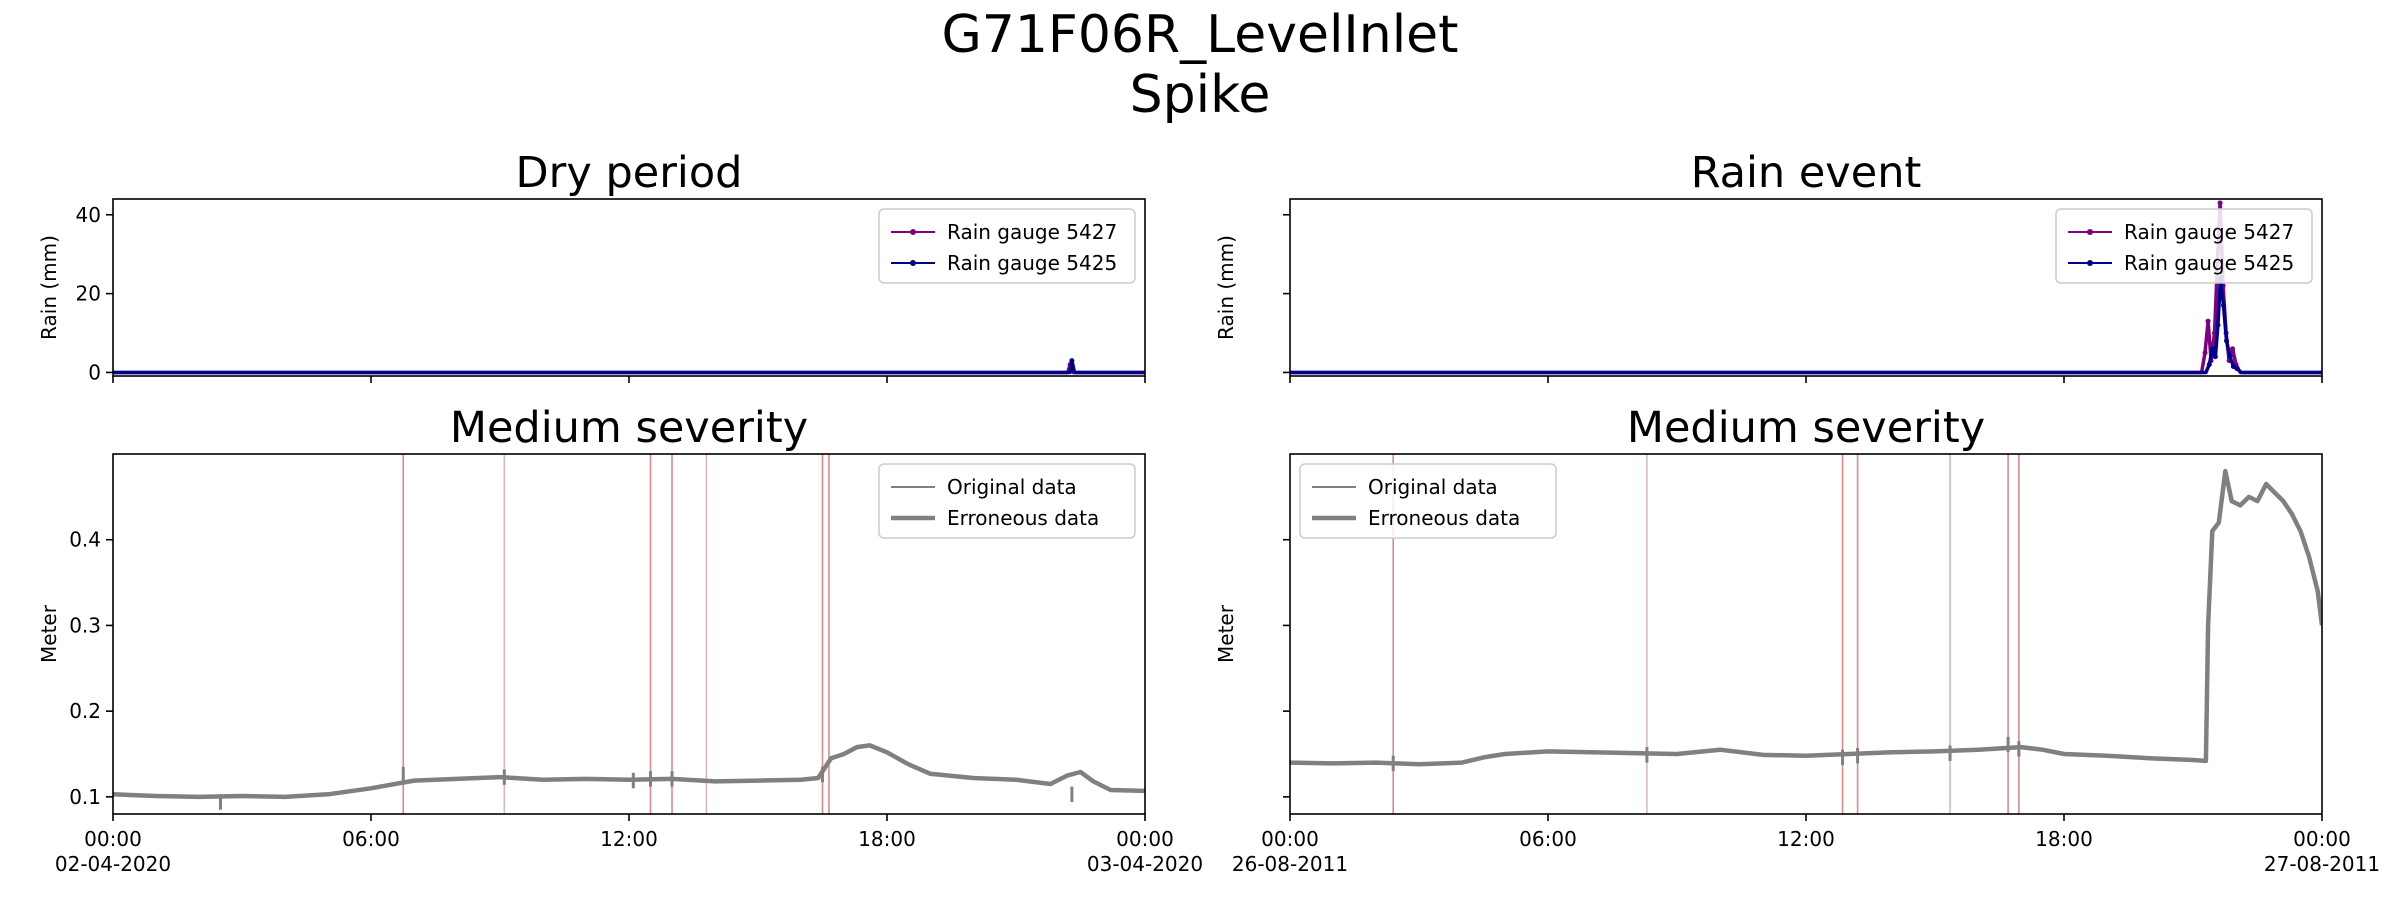 This screenshot has height=900, width=2400. I want to click on x-tick-date-label: 02-04-2020, so click(113, 864).